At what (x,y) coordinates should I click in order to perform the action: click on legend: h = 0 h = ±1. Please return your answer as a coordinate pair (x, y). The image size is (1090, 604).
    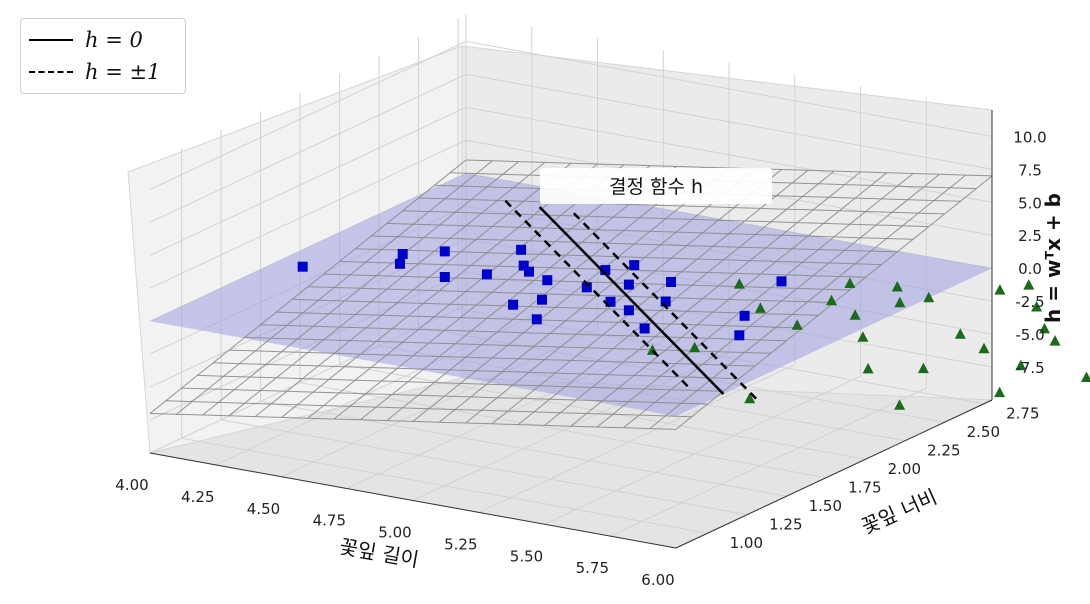
    Looking at the image, I should click on (103, 56).